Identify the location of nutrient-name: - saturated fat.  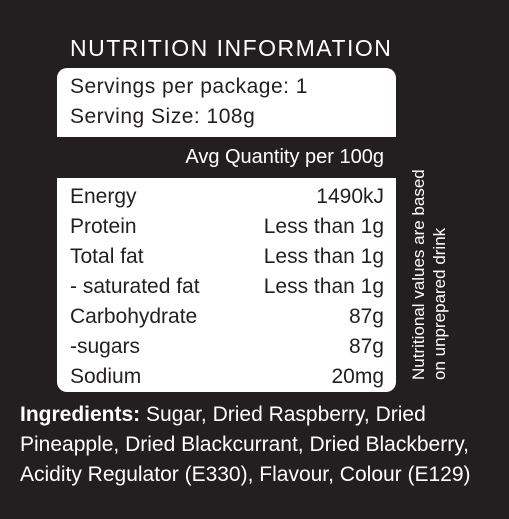
(135, 286).